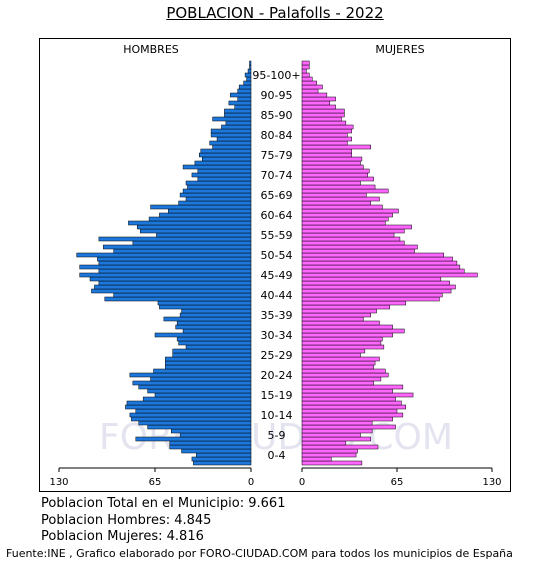 This screenshot has height=570, width=550. What do you see at coordinates (277, 175) in the screenshot?
I see `age-label-70-74: 70-74` at bounding box center [277, 175].